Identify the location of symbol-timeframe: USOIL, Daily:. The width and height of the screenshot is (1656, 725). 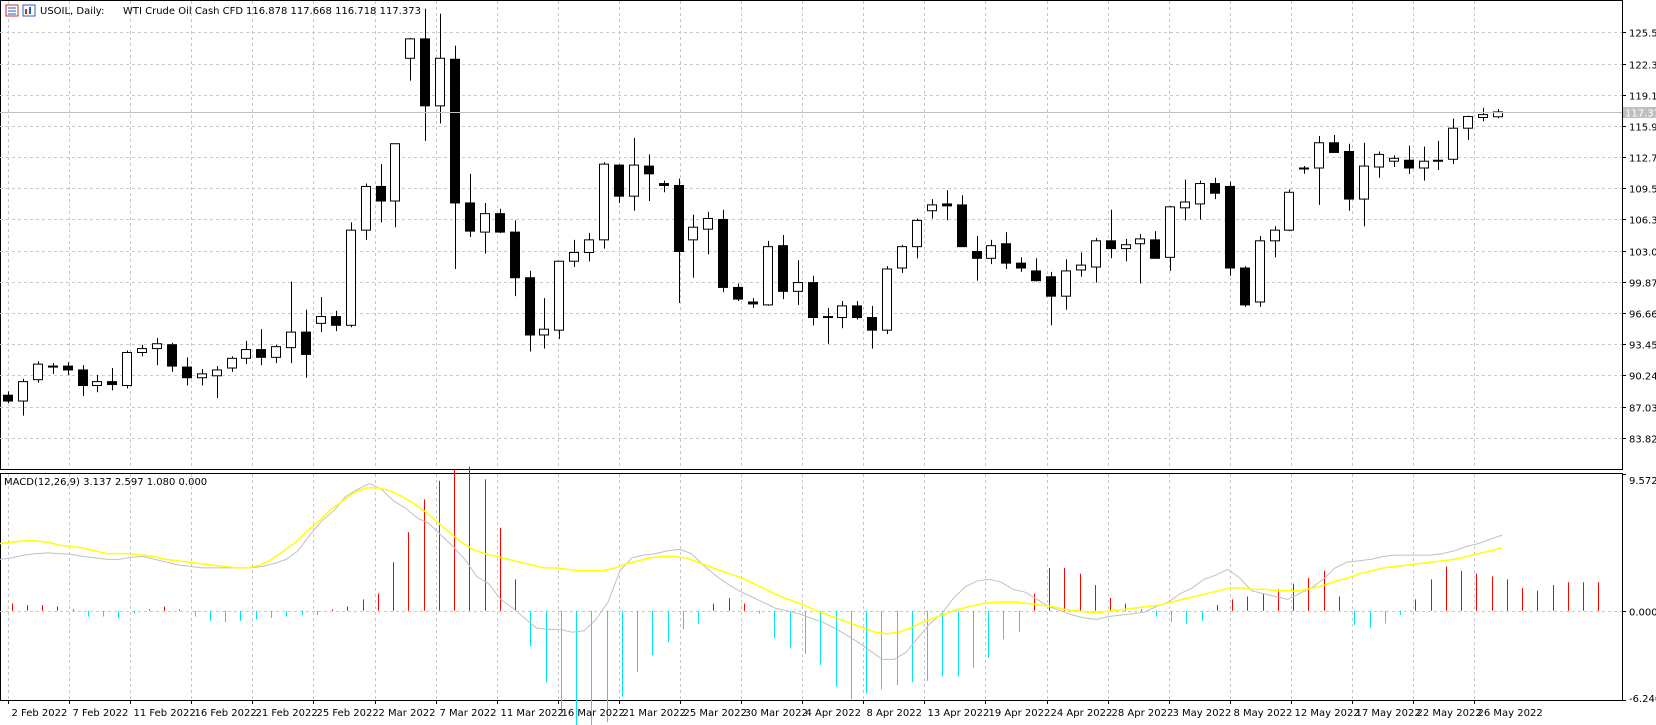
(72, 11).